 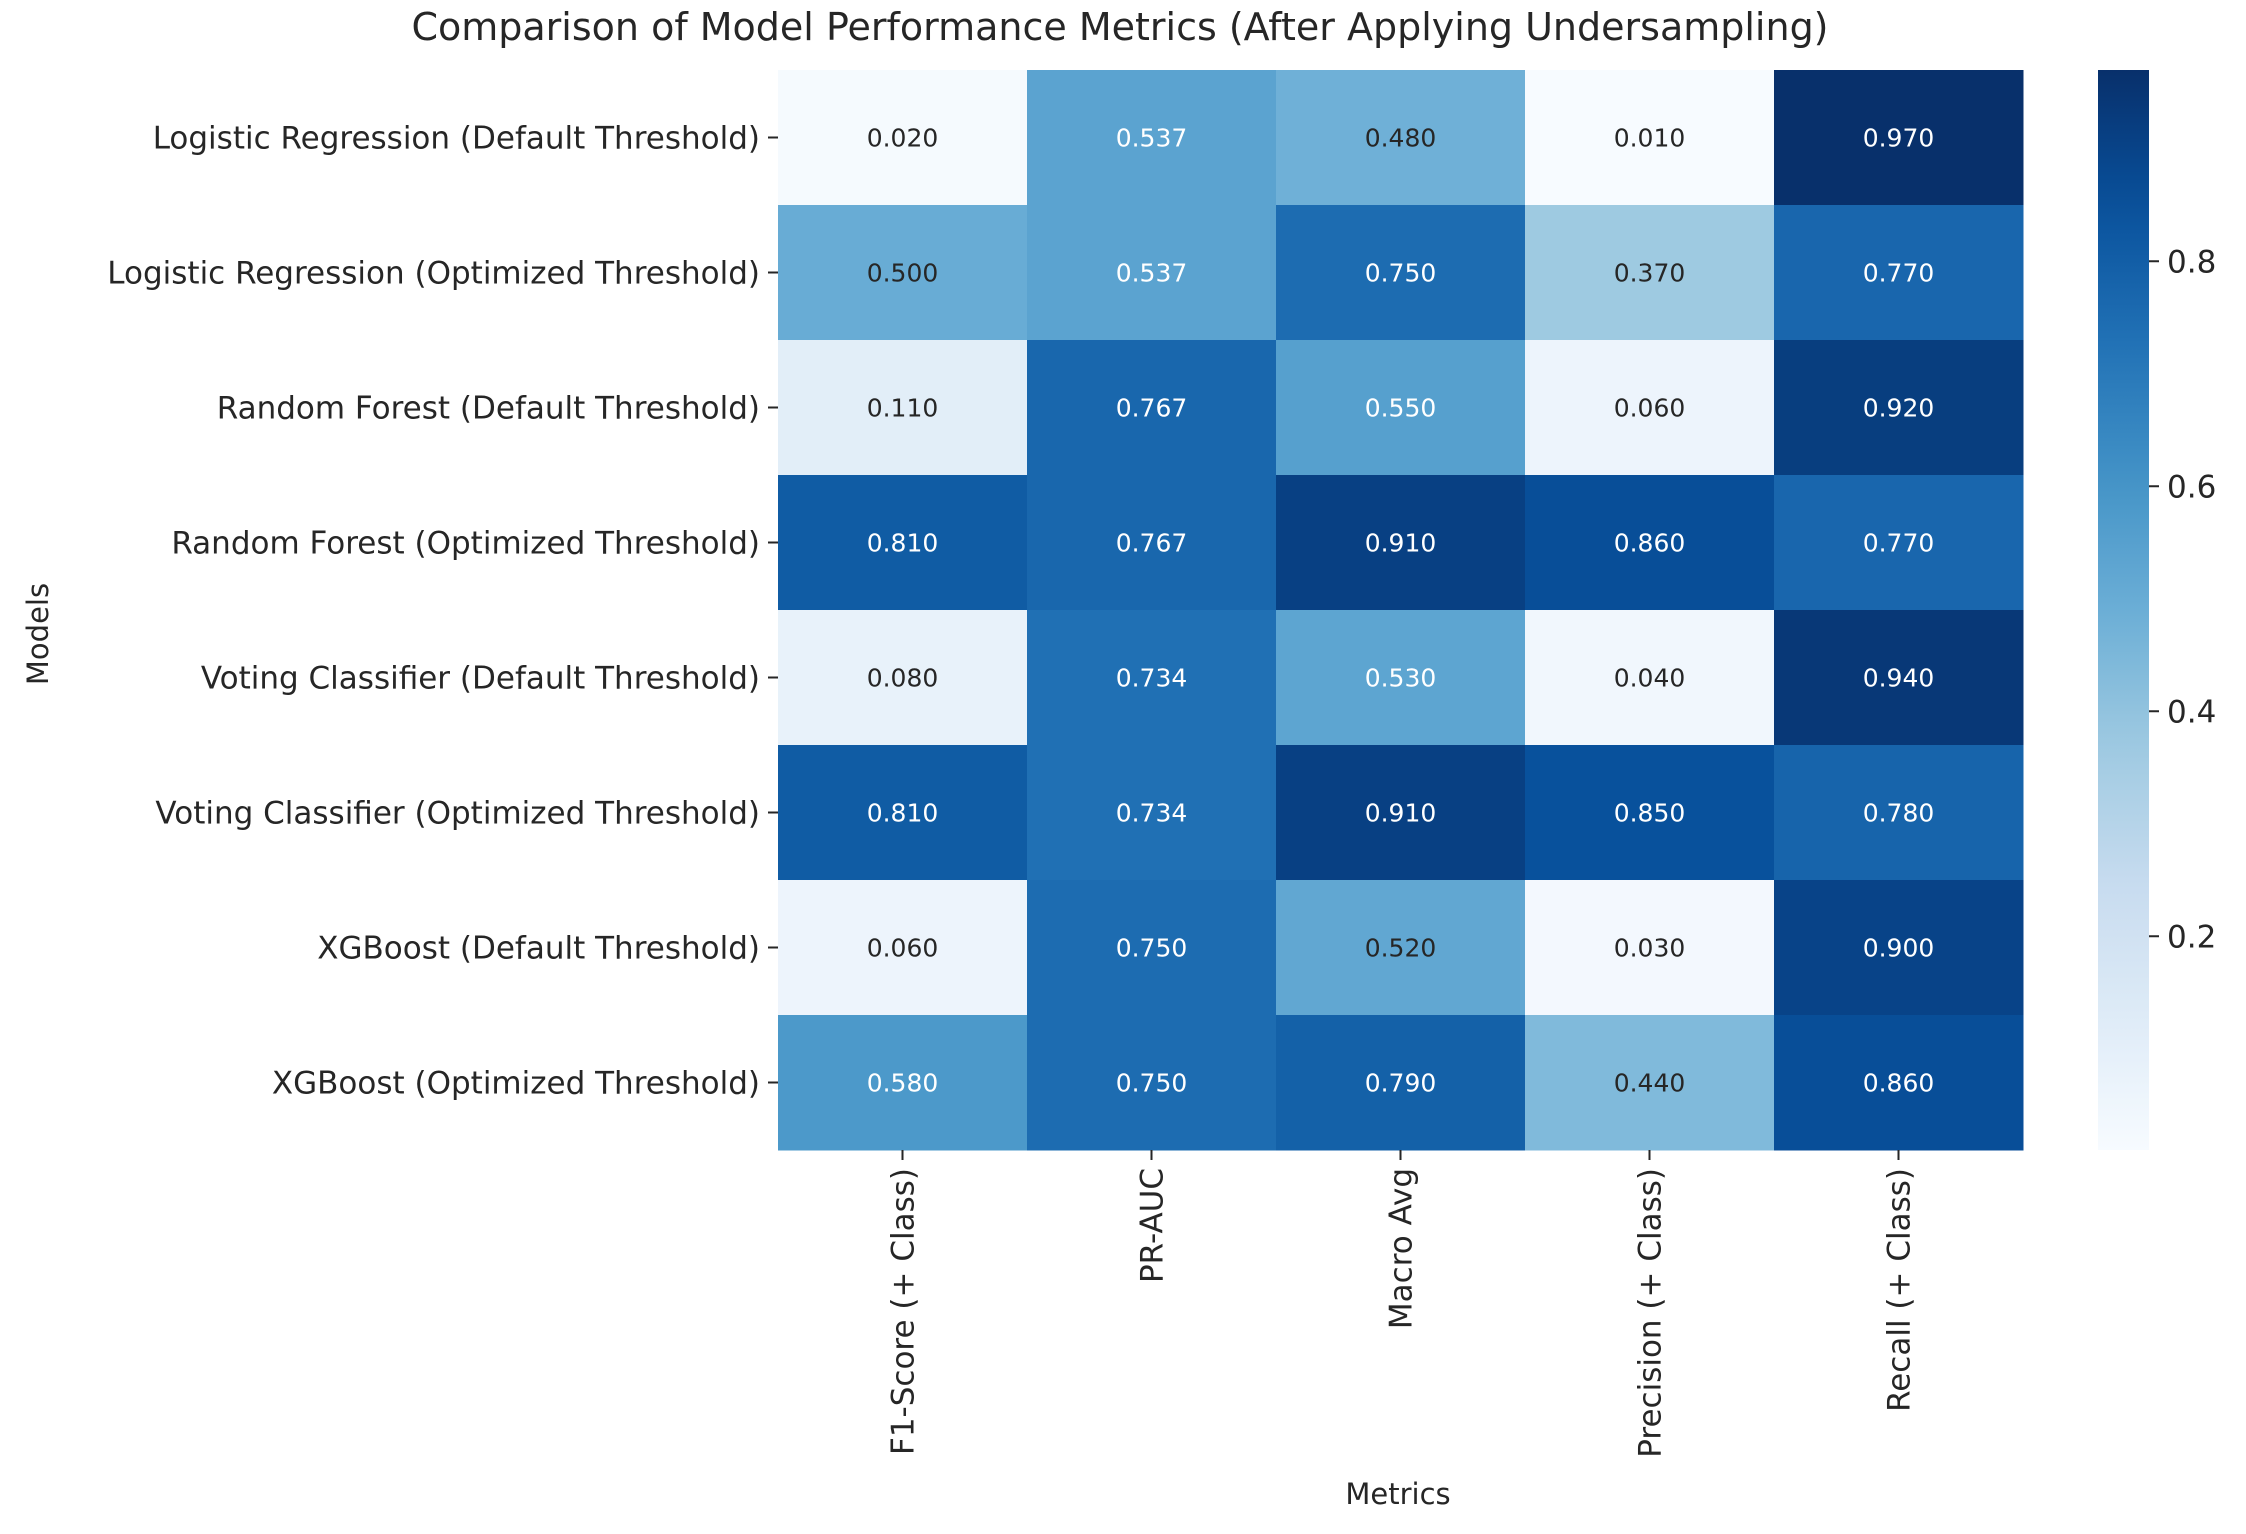 I want to click on colorbar-tick-label: 0.2, so click(x=2191, y=937).